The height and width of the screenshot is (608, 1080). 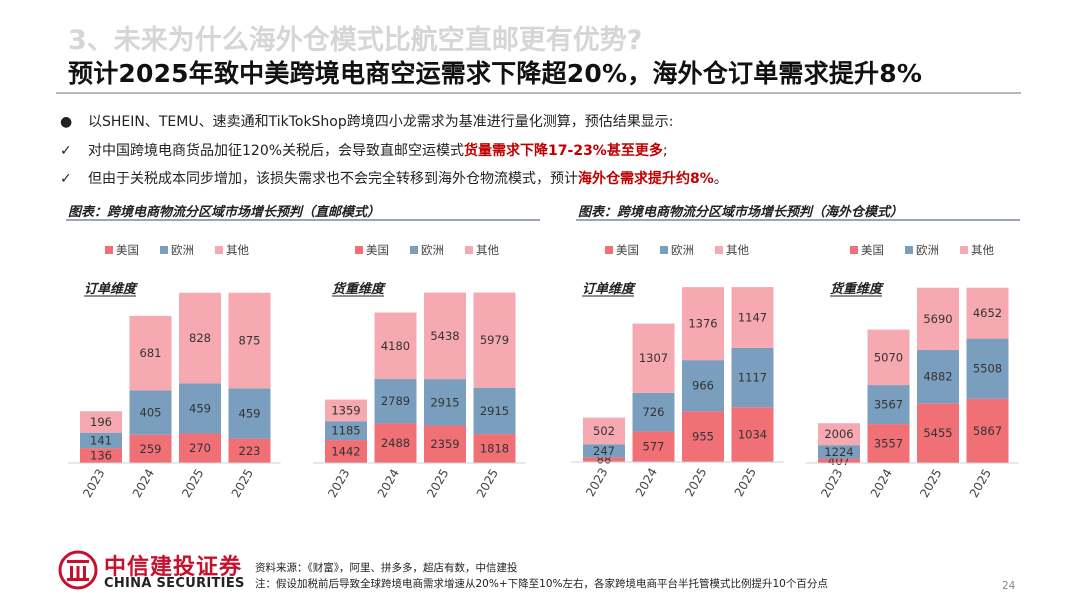 I want to click on data-label: 270, so click(x=200, y=448).